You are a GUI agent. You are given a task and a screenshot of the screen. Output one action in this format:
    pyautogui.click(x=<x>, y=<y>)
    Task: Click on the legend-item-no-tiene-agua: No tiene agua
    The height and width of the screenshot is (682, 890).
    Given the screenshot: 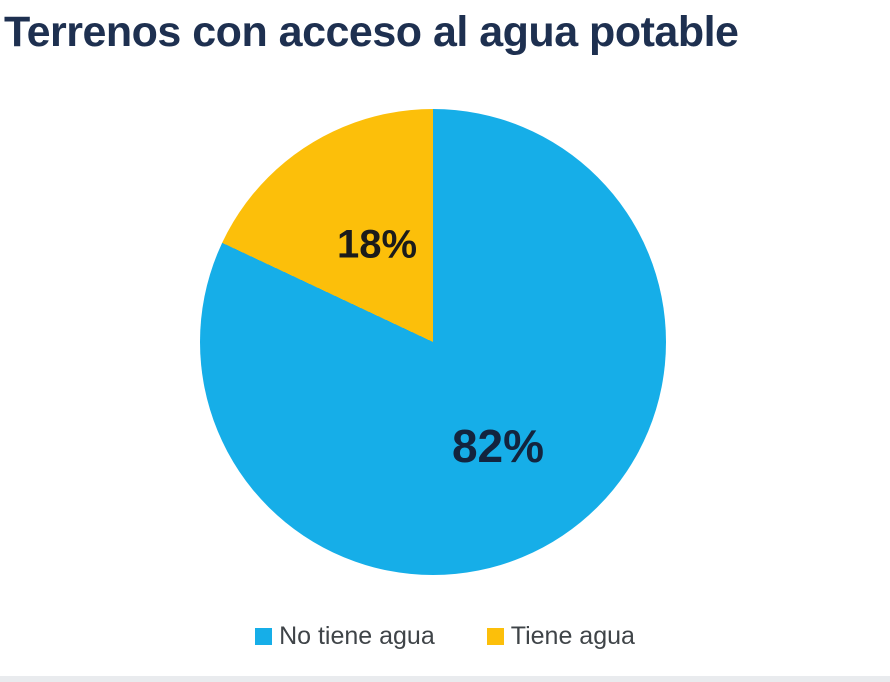 What is the action you would take?
    pyautogui.click(x=345, y=636)
    